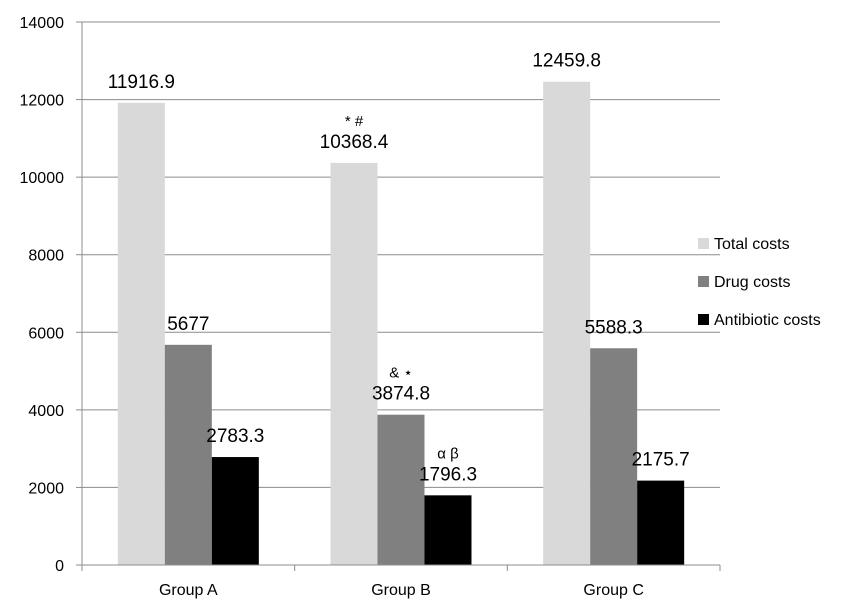  I want to click on x-axis-categories: Group A Group B Group C, so click(401, 582).